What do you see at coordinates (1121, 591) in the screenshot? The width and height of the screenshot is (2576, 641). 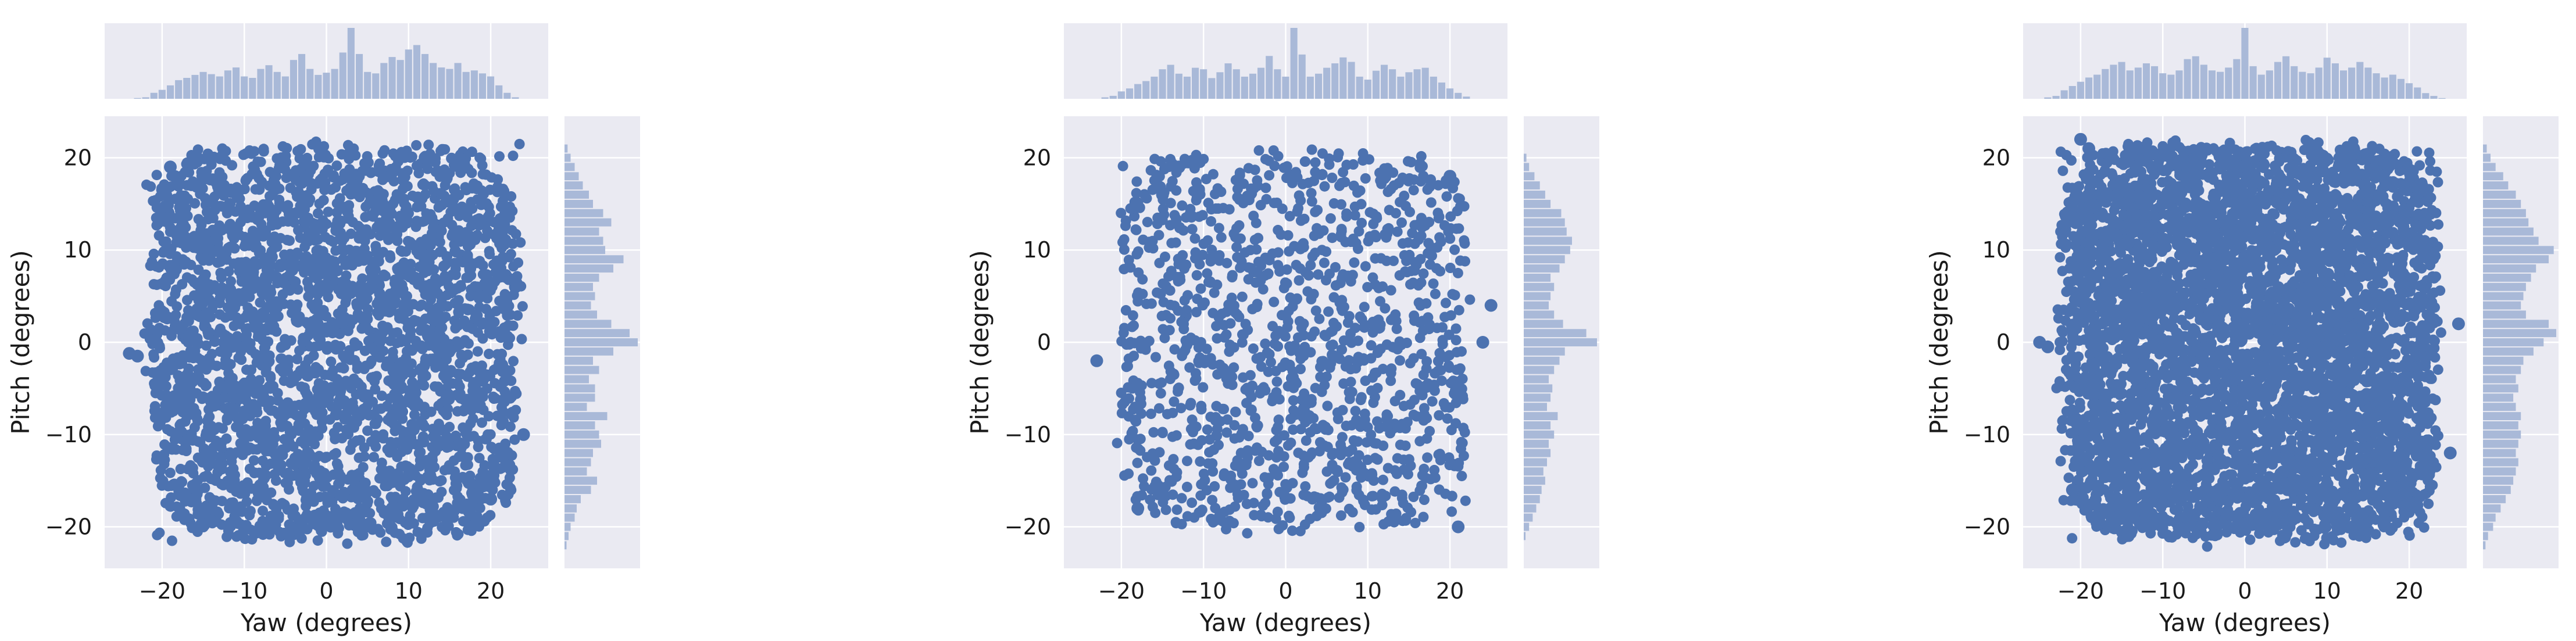 I see `x-tick-label: −20` at bounding box center [1121, 591].